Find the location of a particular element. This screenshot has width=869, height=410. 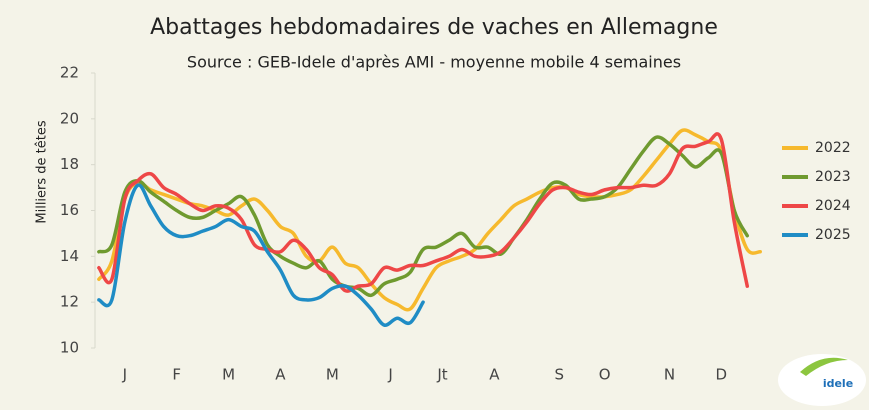

logo-text: idele is located at coordinates (838, 383).